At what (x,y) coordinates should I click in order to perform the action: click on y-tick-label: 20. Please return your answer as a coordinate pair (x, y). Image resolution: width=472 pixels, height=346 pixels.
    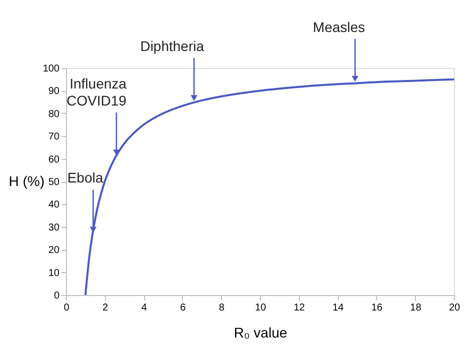
    Looking at the image, I should click on (54, 250).